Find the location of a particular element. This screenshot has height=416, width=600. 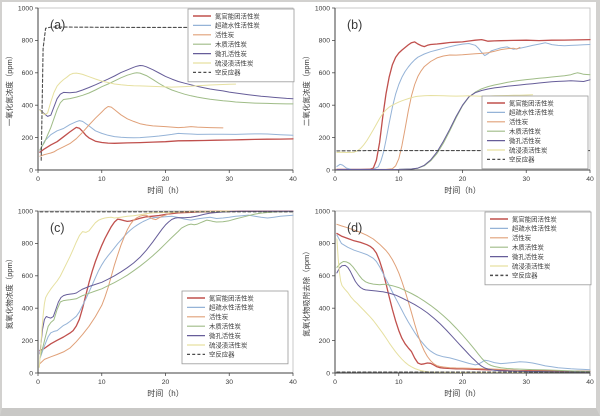

panel-tag: (a) is located at coordinates (57, 25).